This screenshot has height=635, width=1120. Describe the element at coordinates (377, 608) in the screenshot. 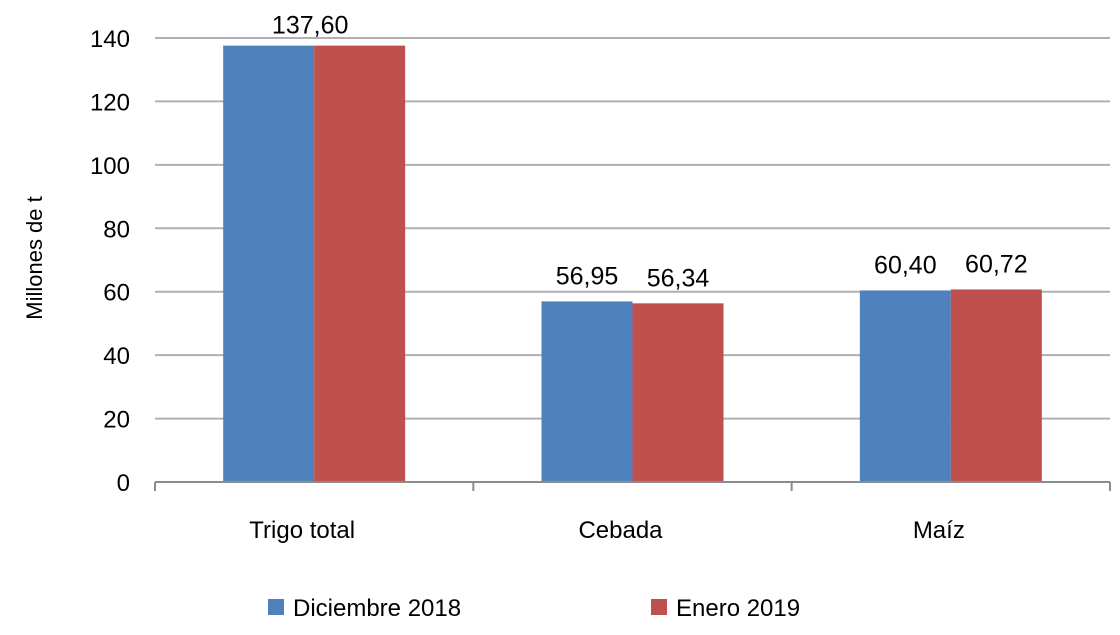

I see `legend-label: Diciembre 2018` at that location.